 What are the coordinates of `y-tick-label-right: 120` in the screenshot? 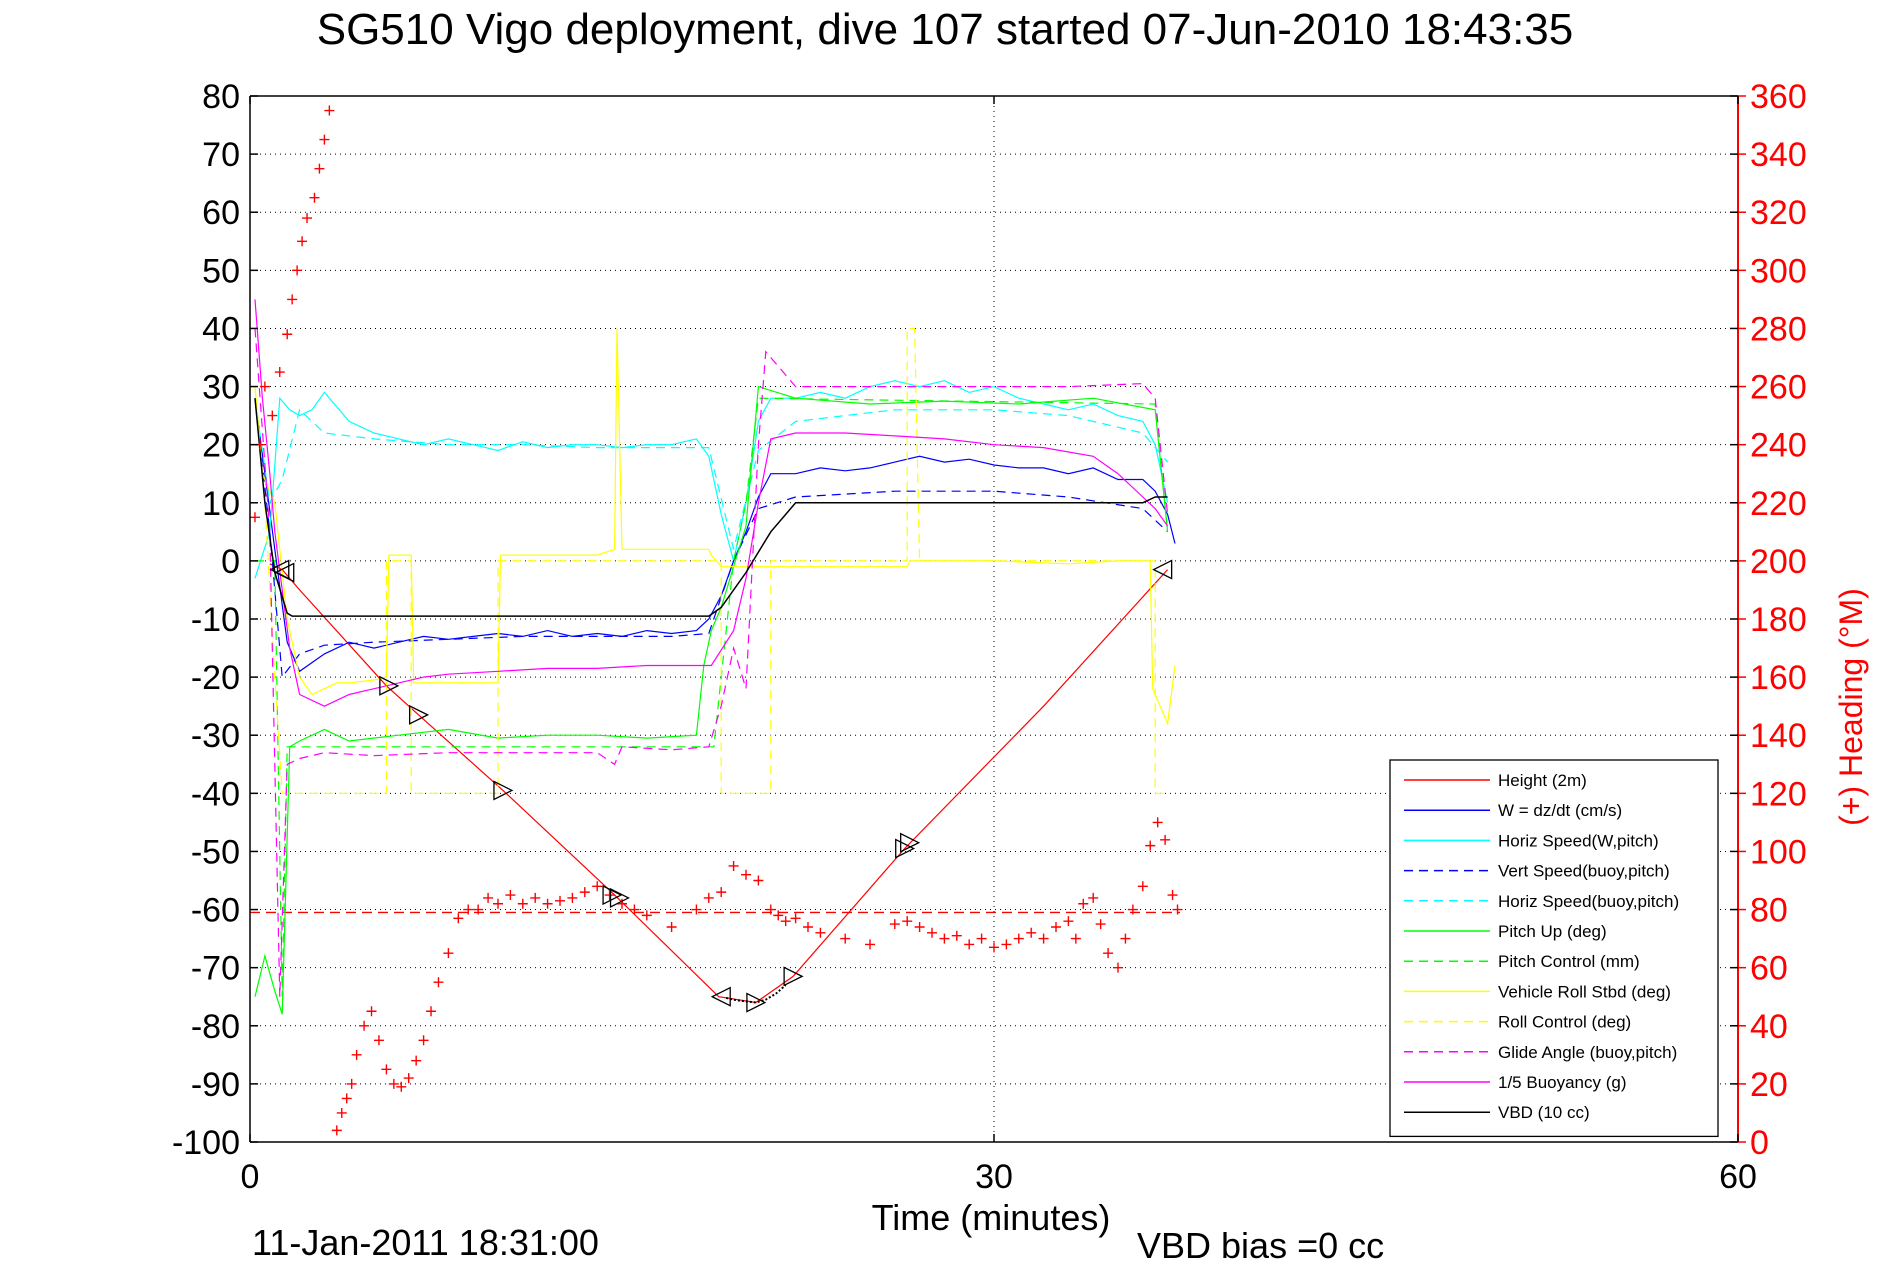 It's located at (1778, 794).